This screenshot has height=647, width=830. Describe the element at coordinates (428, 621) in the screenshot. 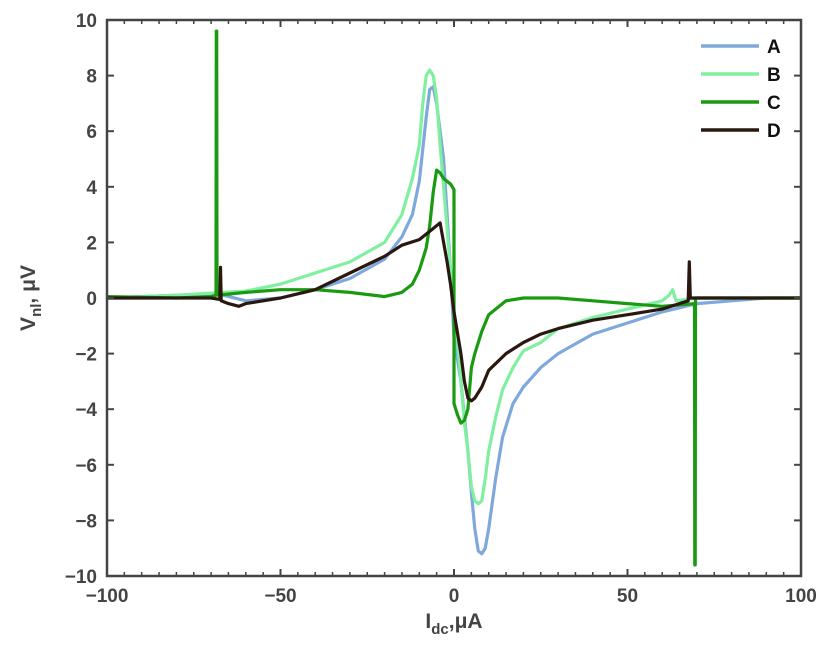

I see `x-axis-label-main: I` at that location.